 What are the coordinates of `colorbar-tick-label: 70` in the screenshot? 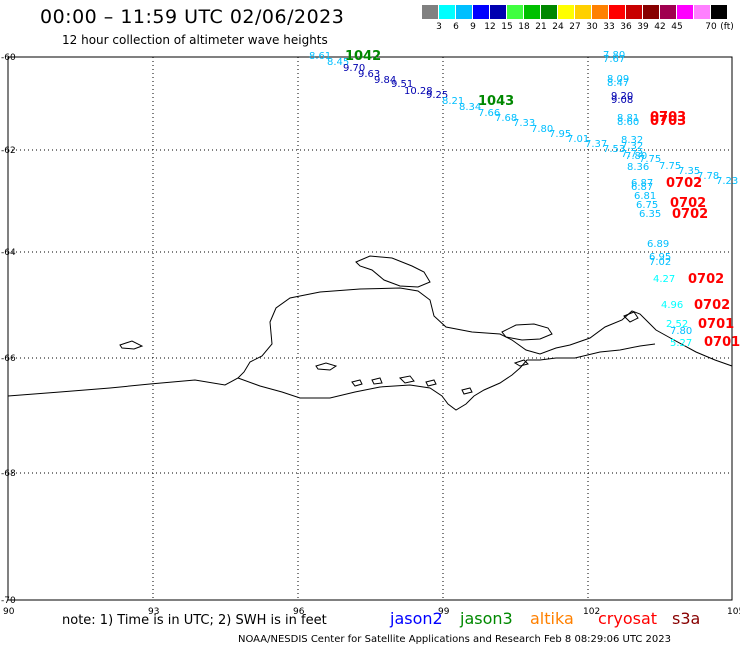 It's located at (711, 27).